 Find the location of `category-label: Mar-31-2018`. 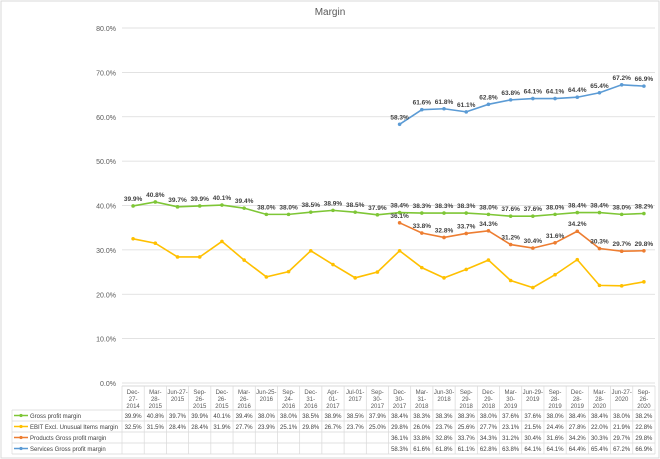

category-label: Mar-31-2018 is located at coordinates (422, 400).